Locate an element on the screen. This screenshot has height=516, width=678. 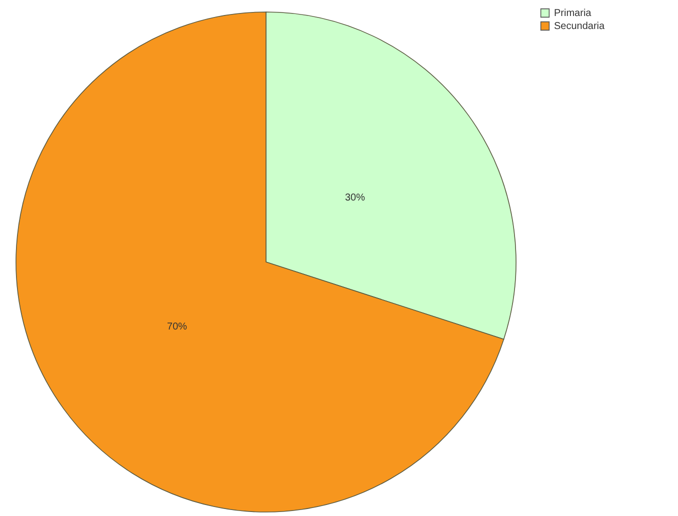
legend-label: Primaria is located at coordinates (573, 13).